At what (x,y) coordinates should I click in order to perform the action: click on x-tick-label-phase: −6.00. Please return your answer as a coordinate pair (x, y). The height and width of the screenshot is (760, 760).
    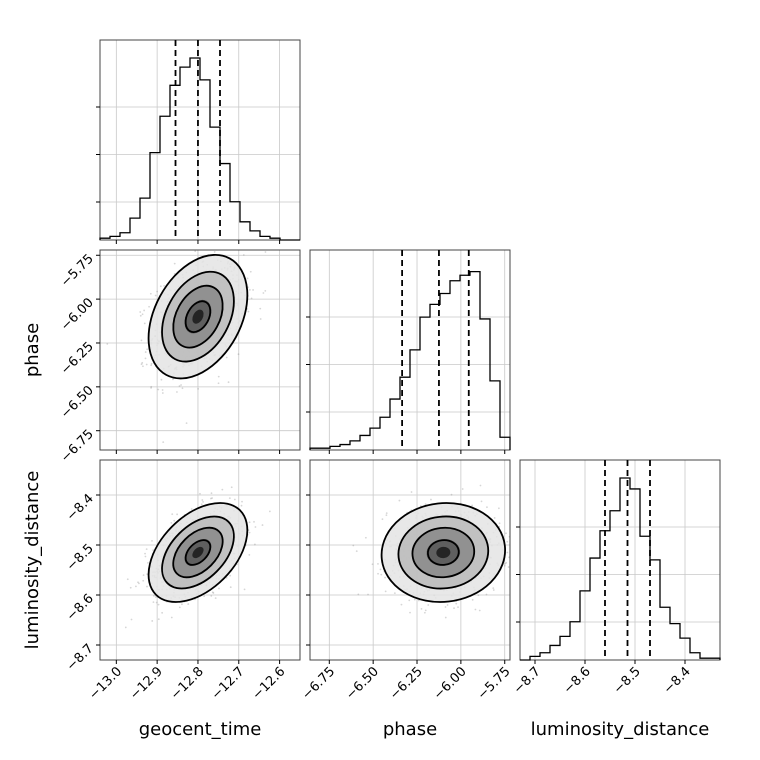
    Looking at the image, I should click on (450, 683).